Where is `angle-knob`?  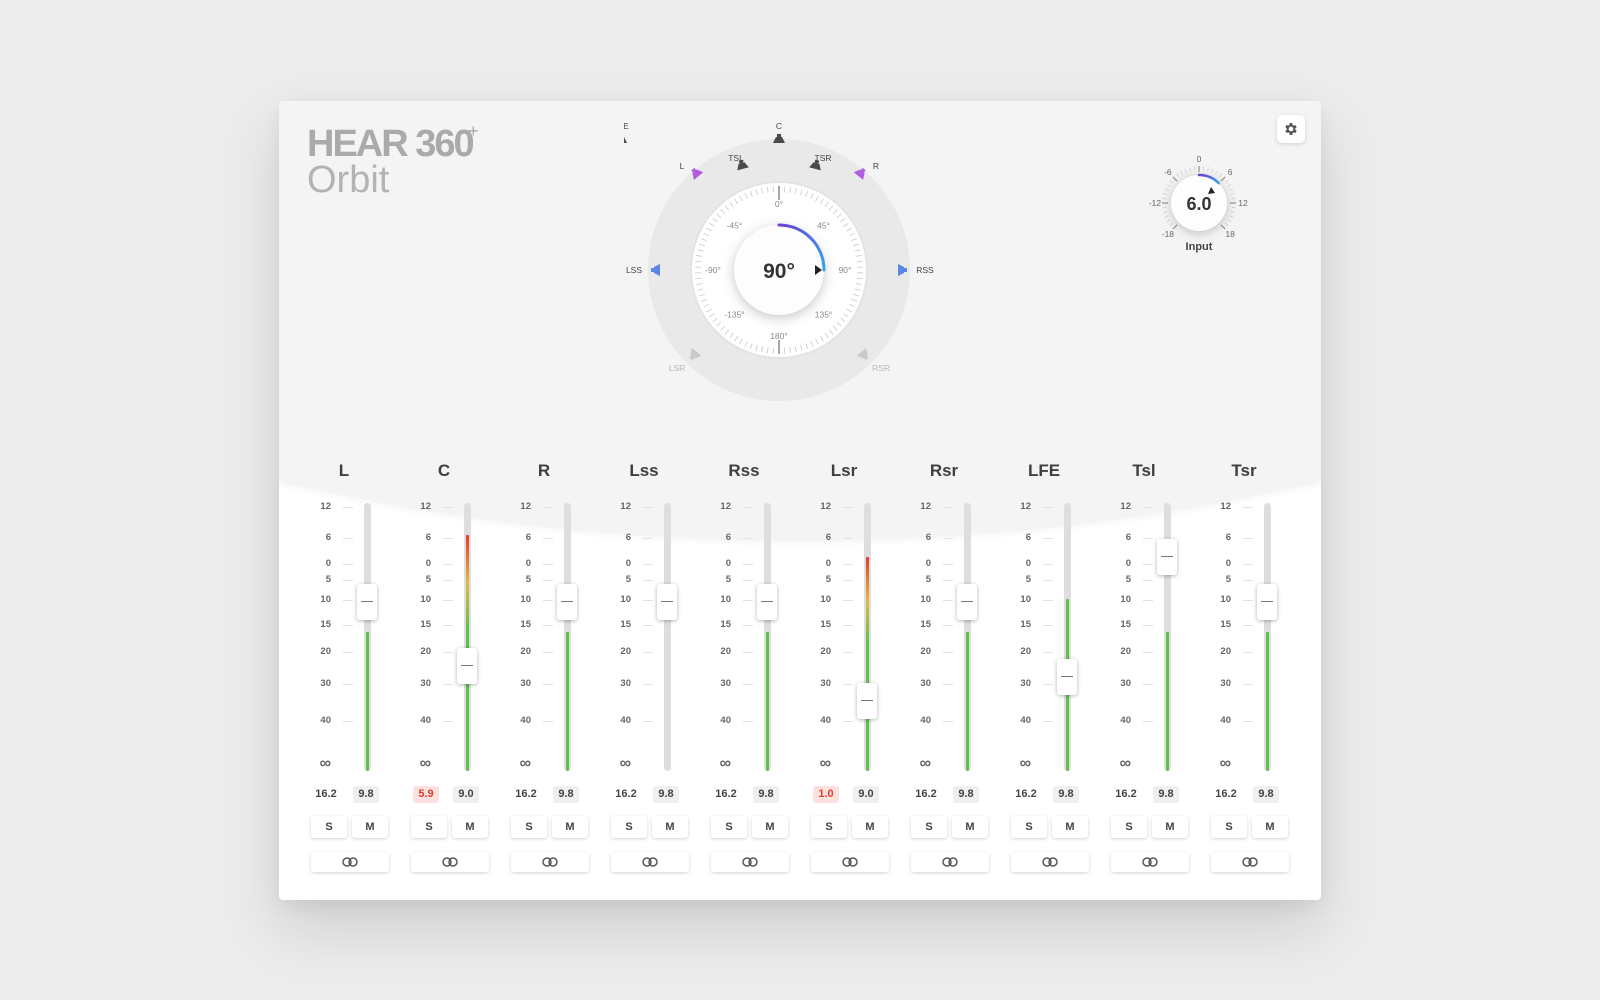 angle-knob is located at coordinates (779, 270).